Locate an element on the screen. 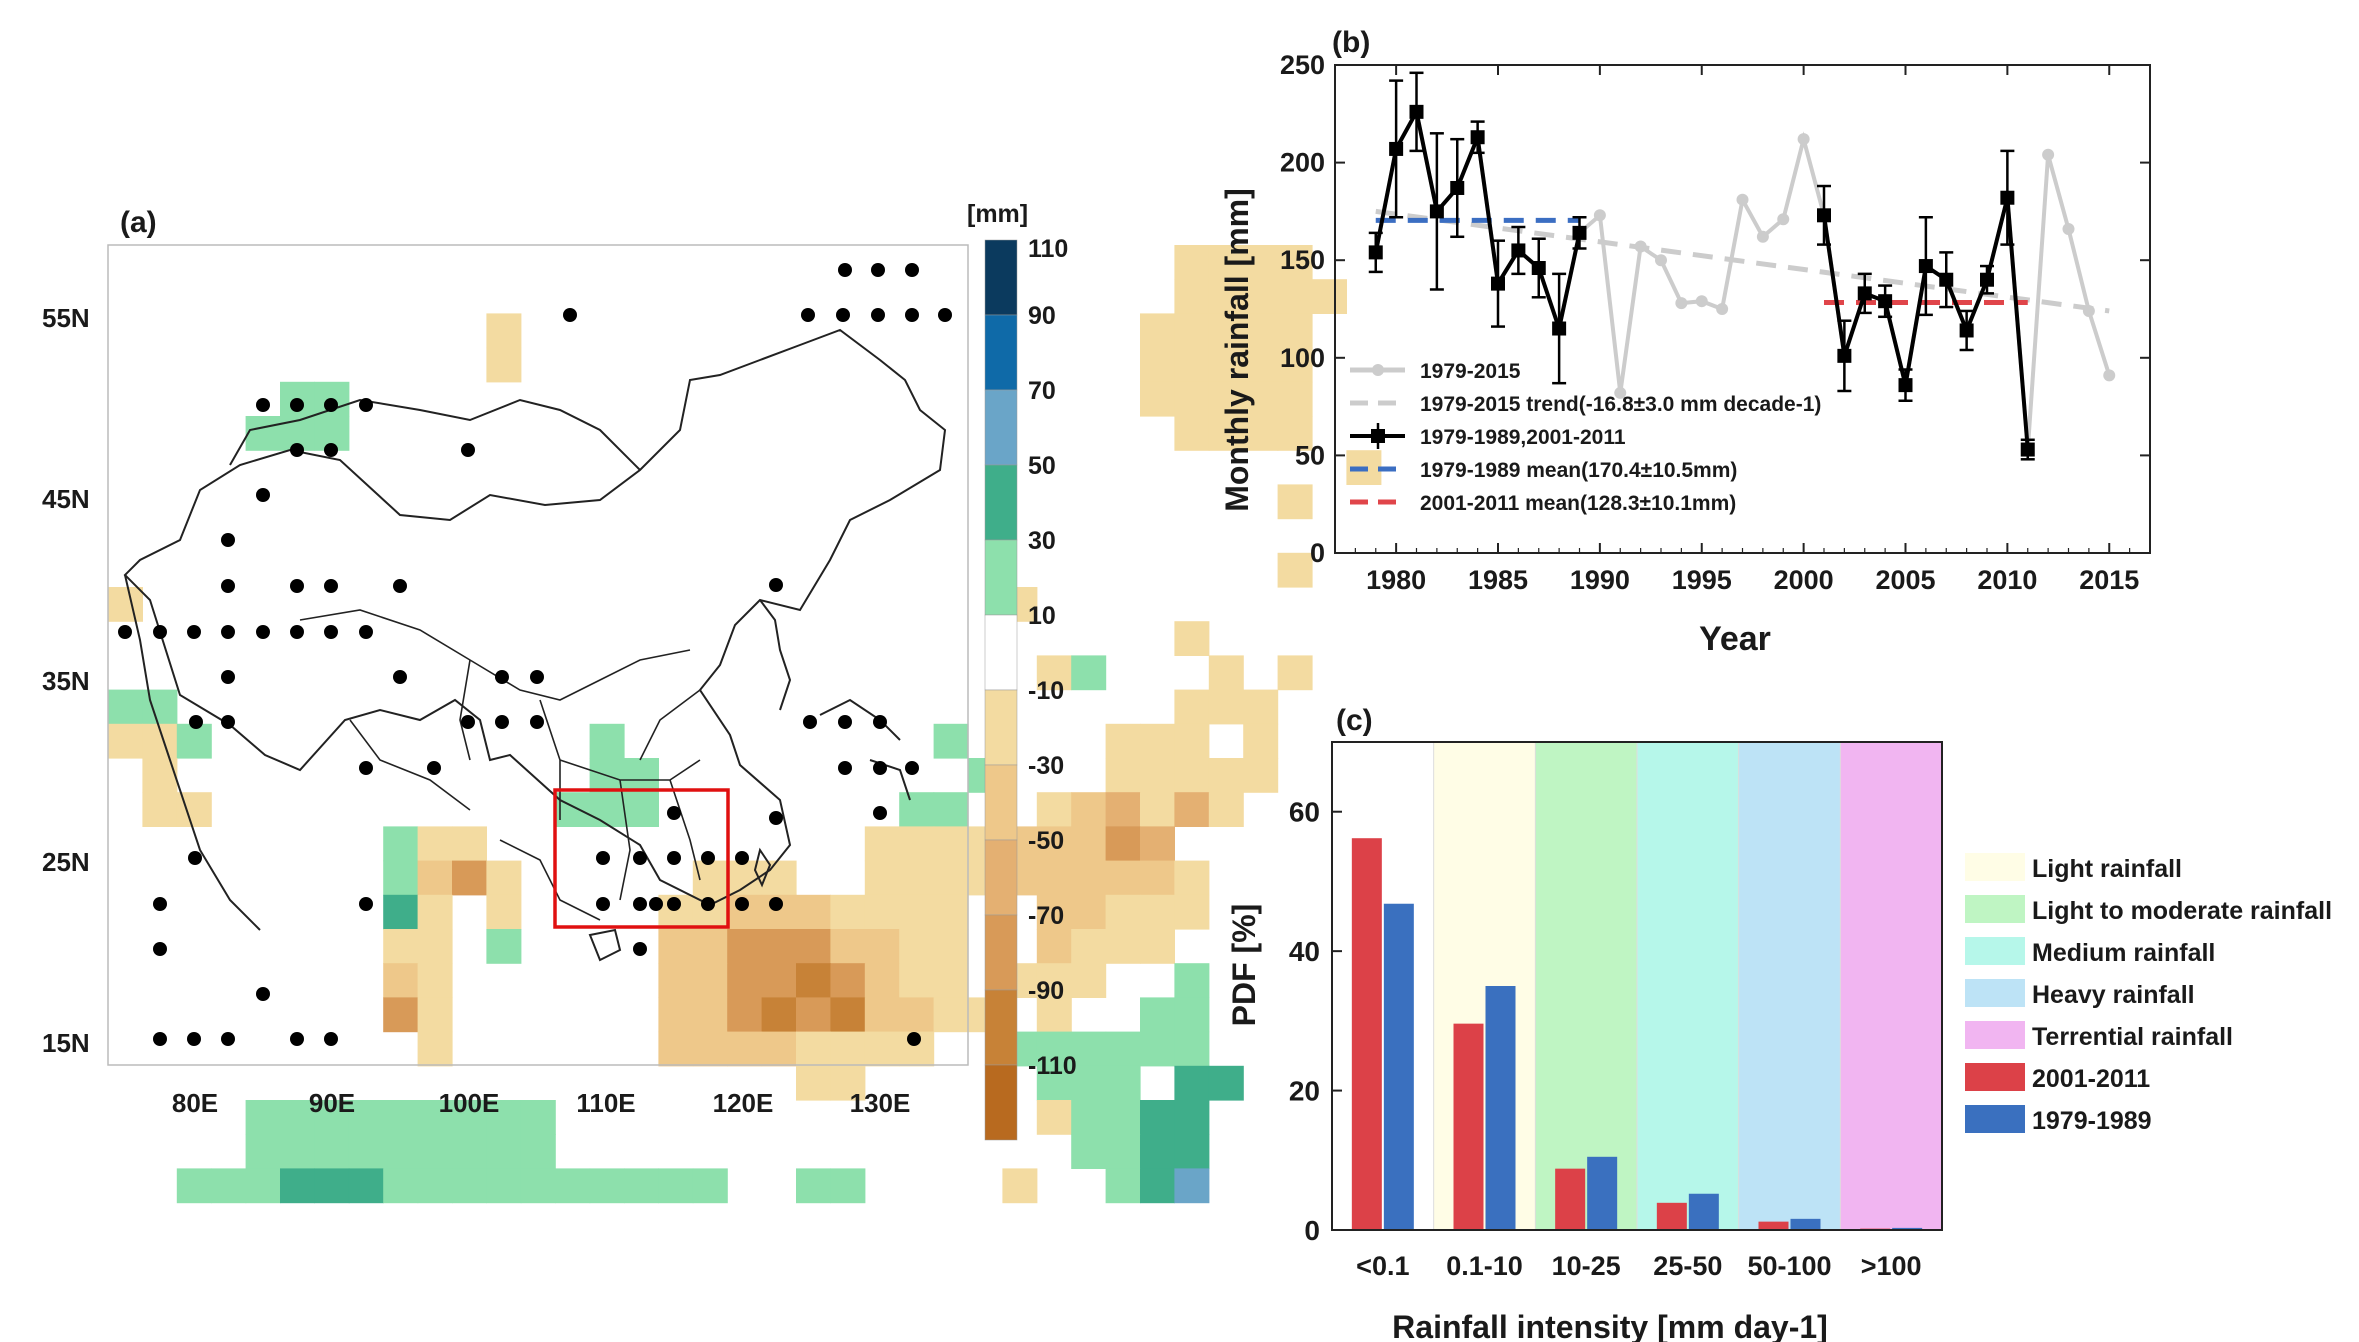 Image resolution: width=2359 pixels, height=1342 pixels. legend-marker is located at coordinates (1378, 436).